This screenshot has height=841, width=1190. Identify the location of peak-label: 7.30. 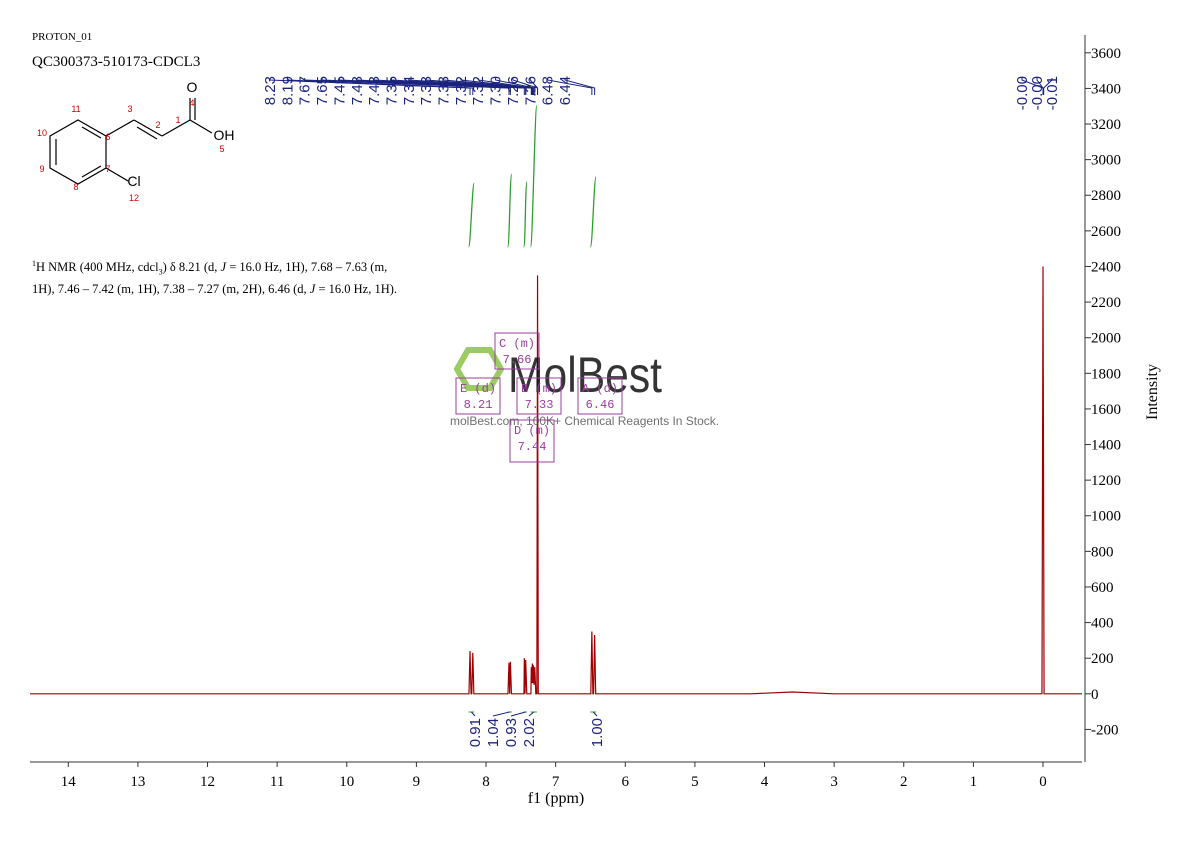
(496, 90).